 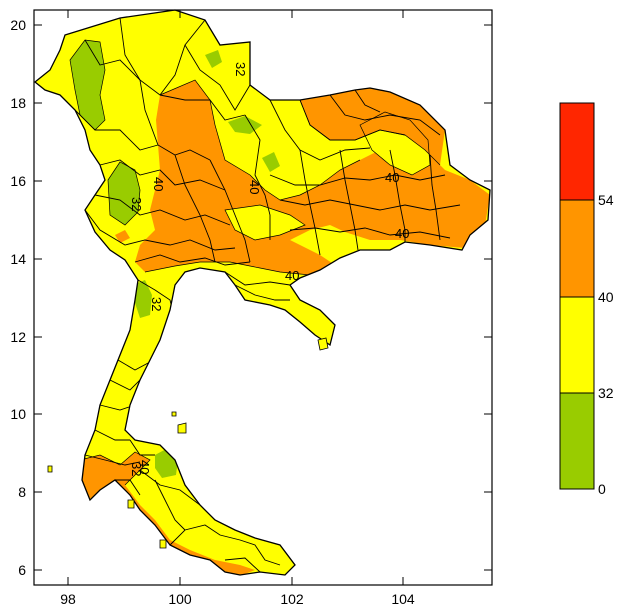 What do you see at coordinates (180, 599) in the screenshot?
I see `x-tick-label: 100` at bounding box center [180, 599].